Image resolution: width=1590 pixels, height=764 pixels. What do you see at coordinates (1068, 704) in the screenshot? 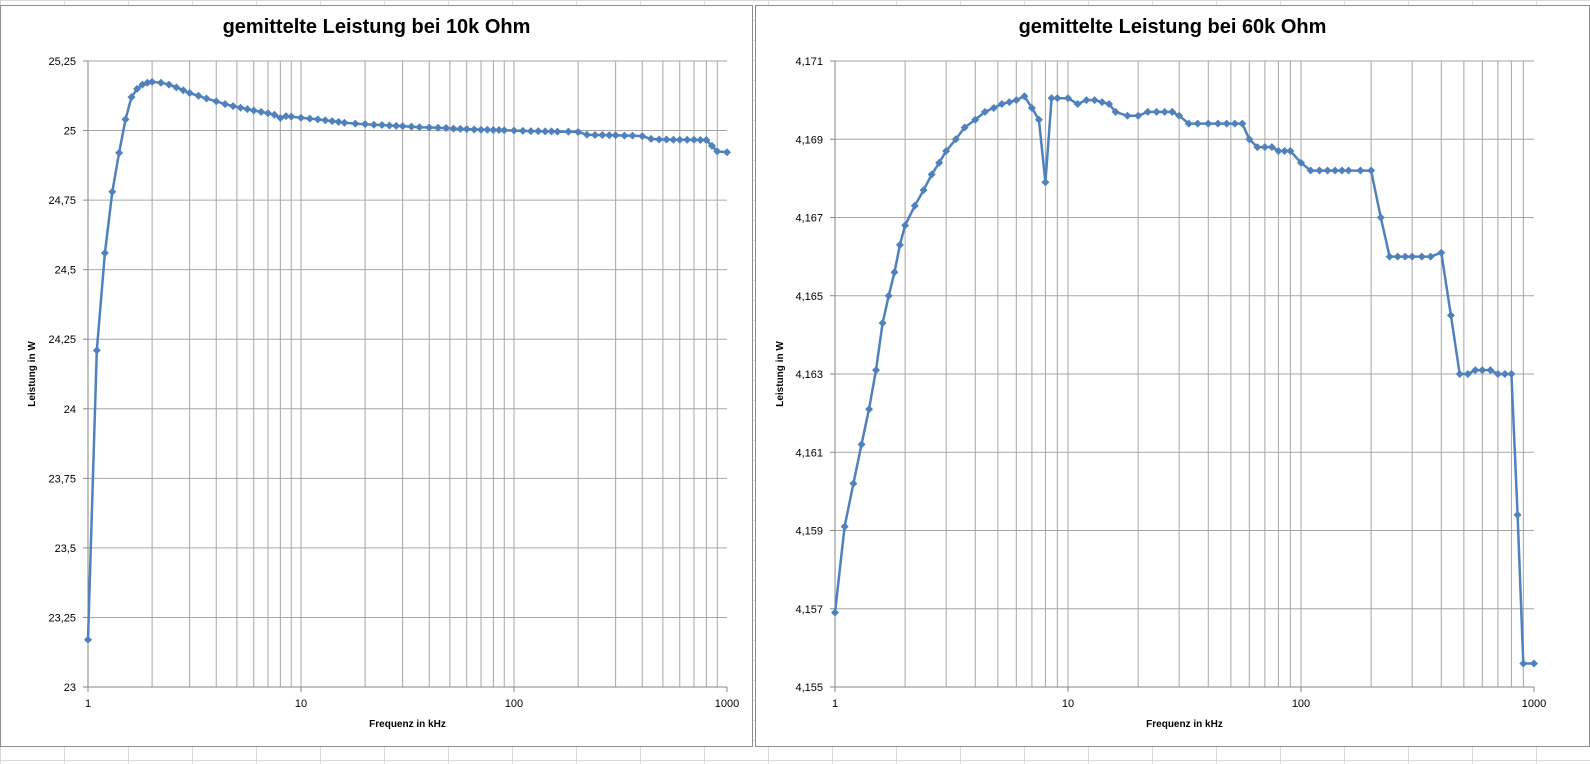
I see `x-tick-label: 10` at bounding box center [1068, 704].